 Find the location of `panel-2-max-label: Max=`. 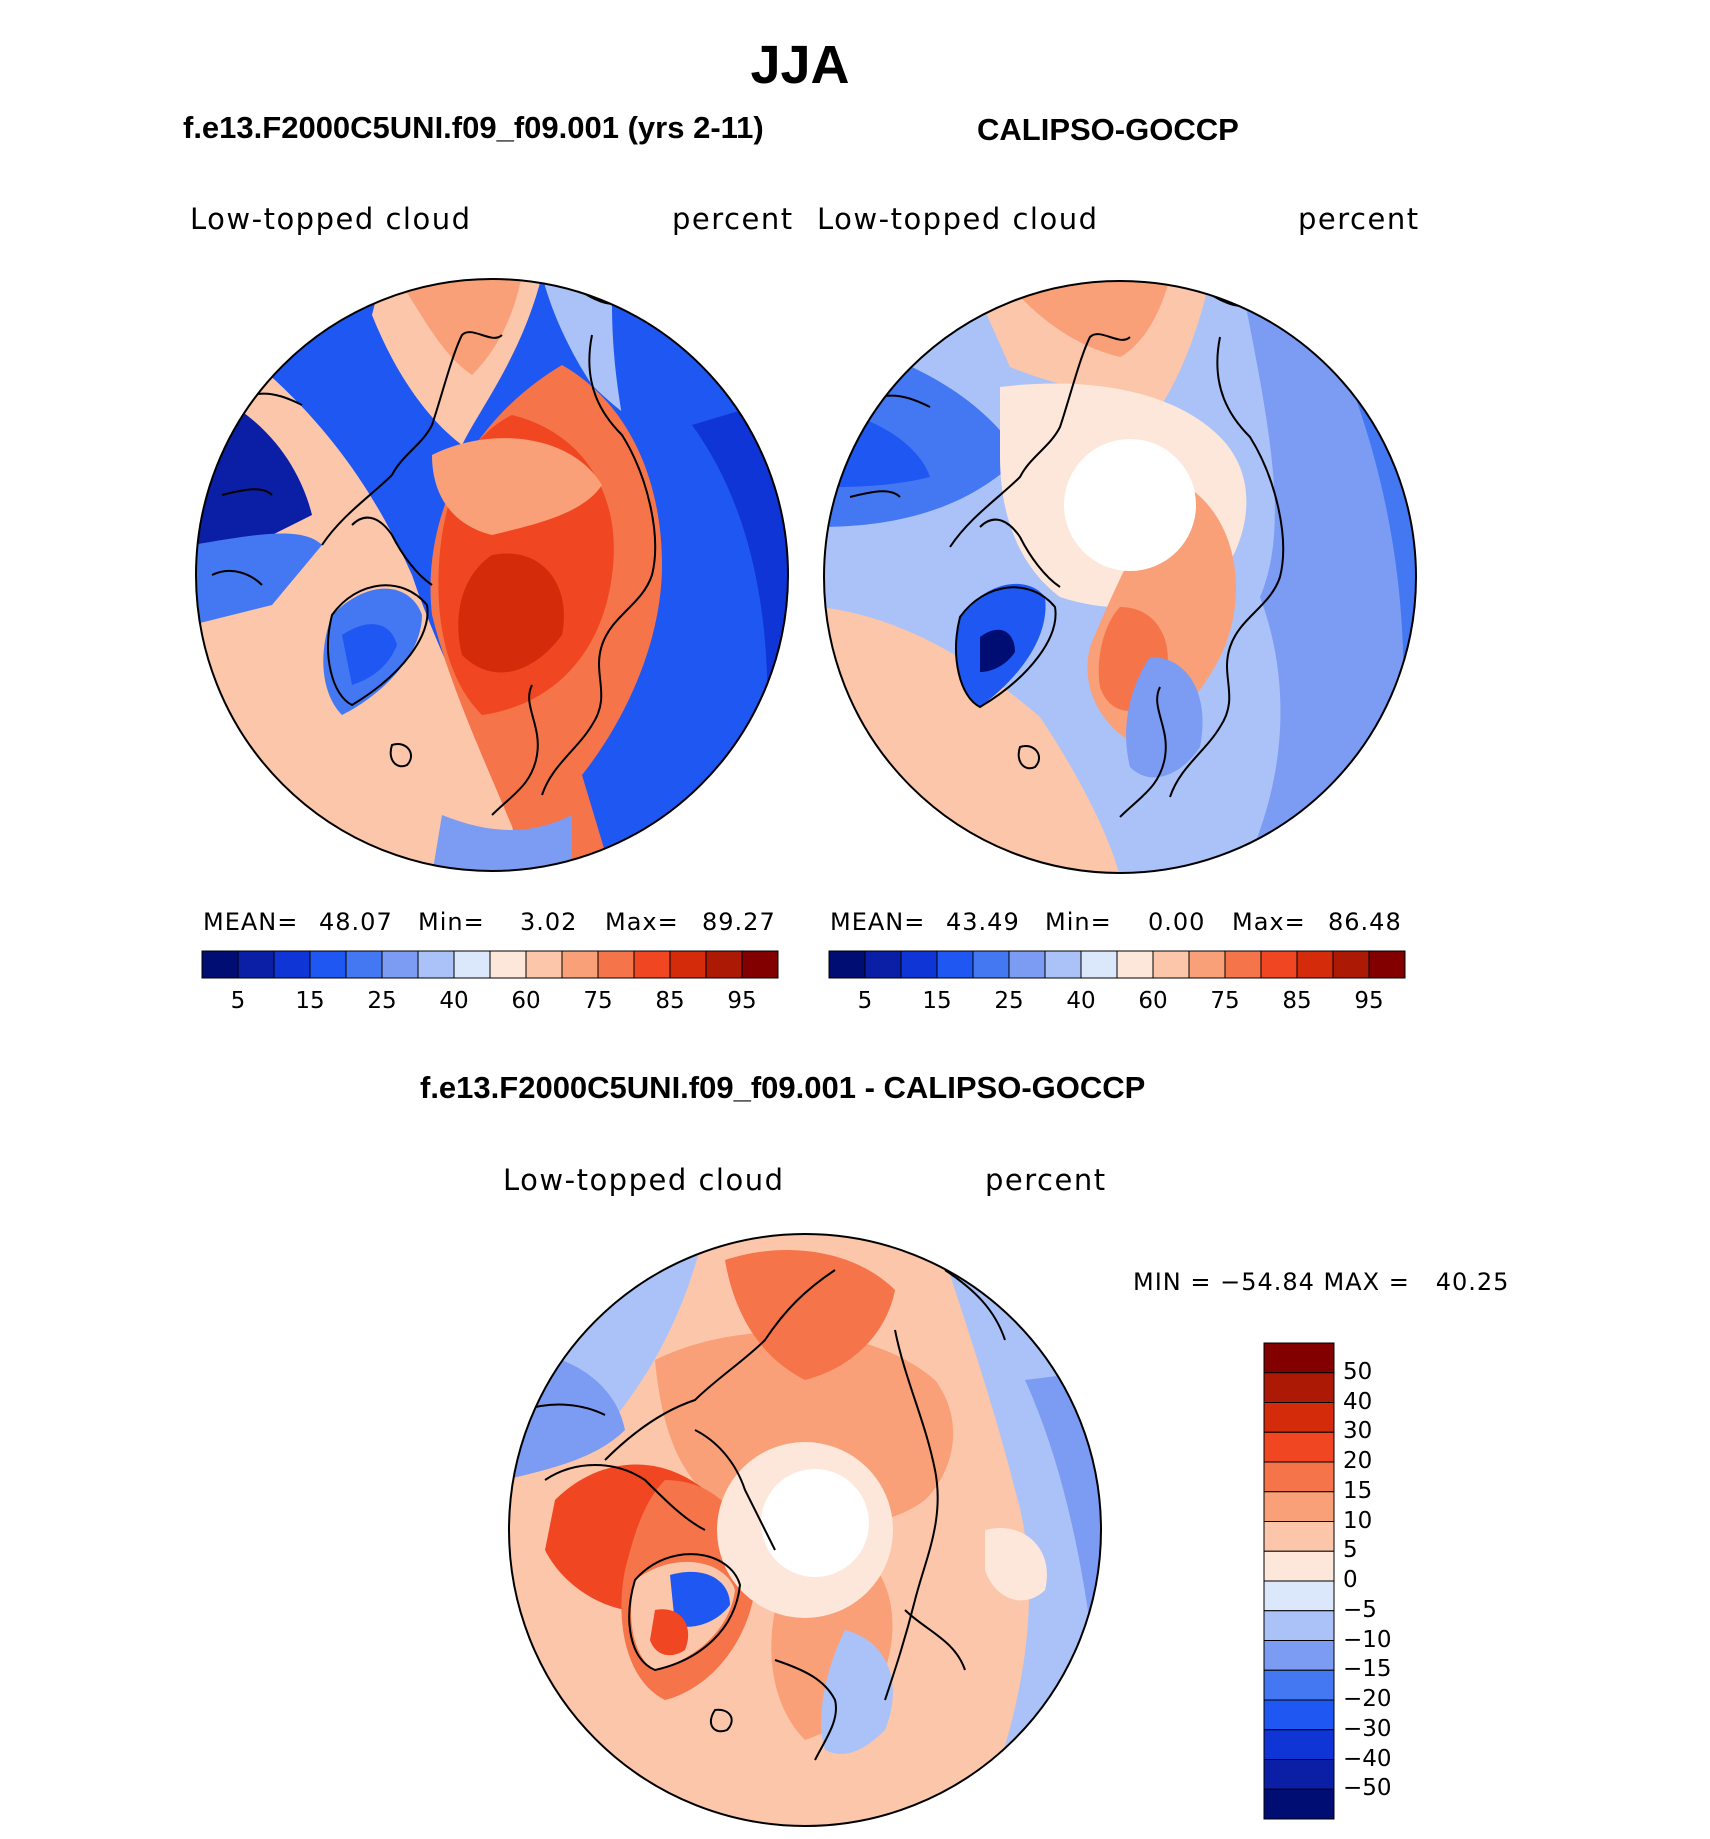

panel-2-max-label: Max= is located at coordinates (1269, 922).